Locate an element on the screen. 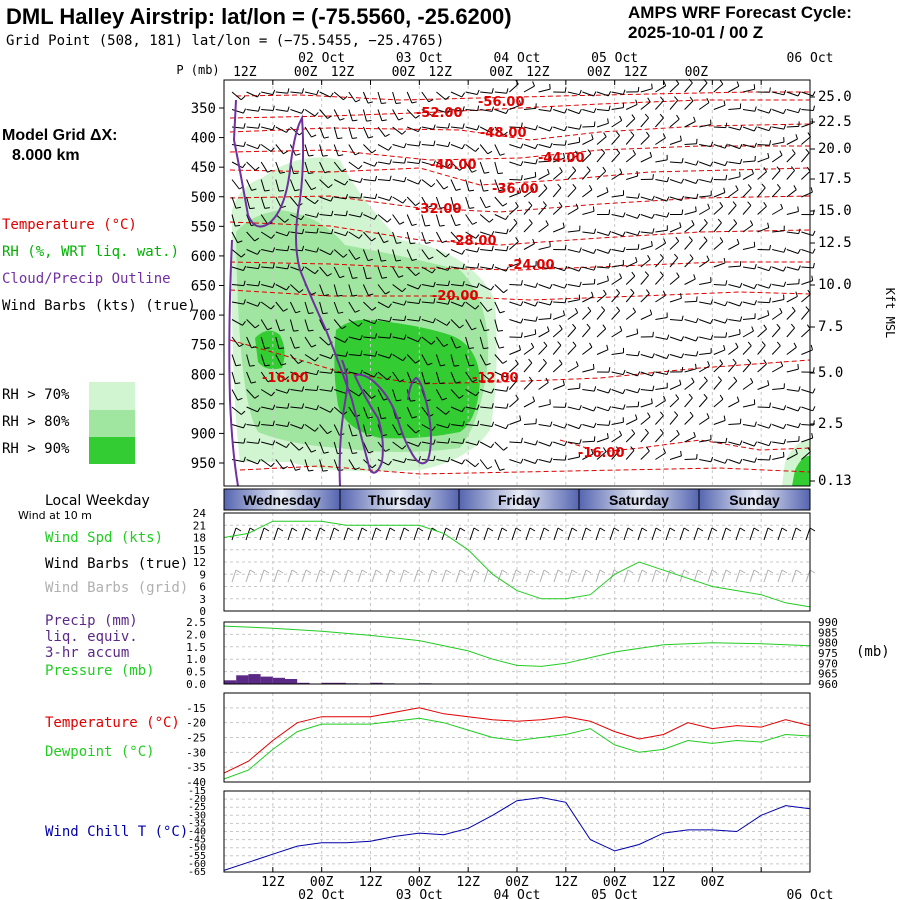 The width and height of the screenshot is (900, 900). windchill-y-tick-label: -30 is located at coordinates (197, 815).